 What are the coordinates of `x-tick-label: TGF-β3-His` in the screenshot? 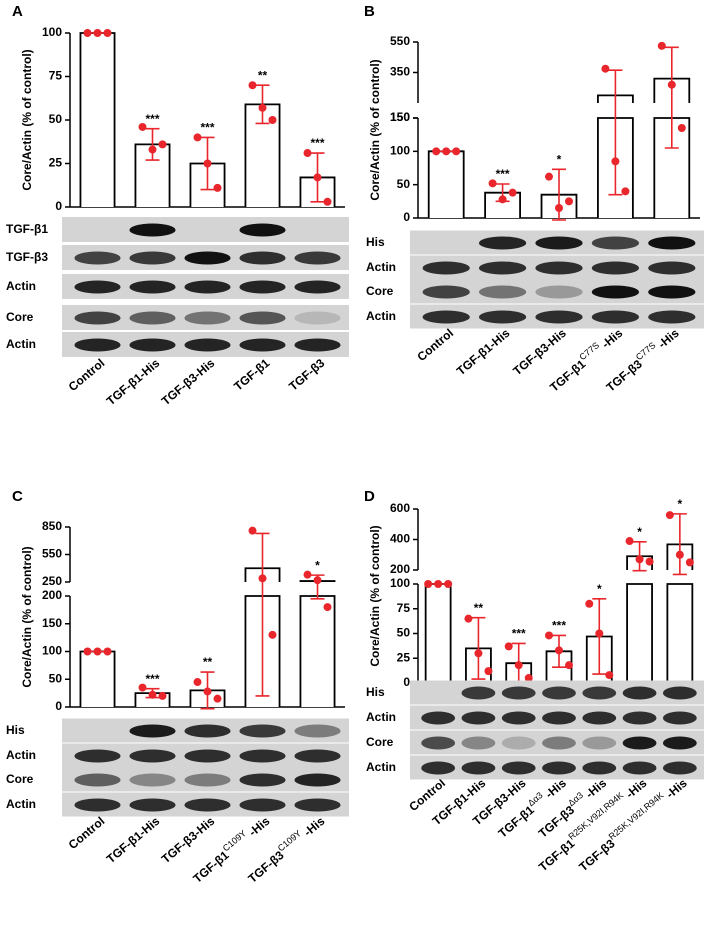 It's located at (188, 382).